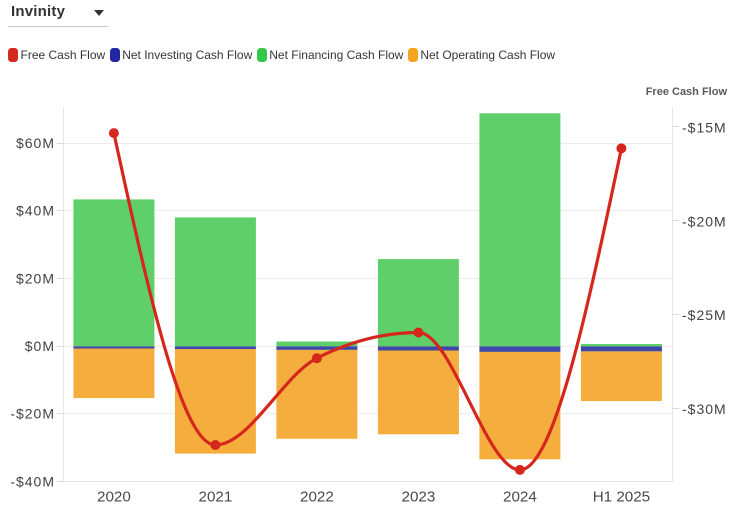 The width and height of the screenshot is (737, 513). What do you see at coordinates (35, 278) in the screenshot?
I see `svg-text: $20M` at bounding box center [35, 278].